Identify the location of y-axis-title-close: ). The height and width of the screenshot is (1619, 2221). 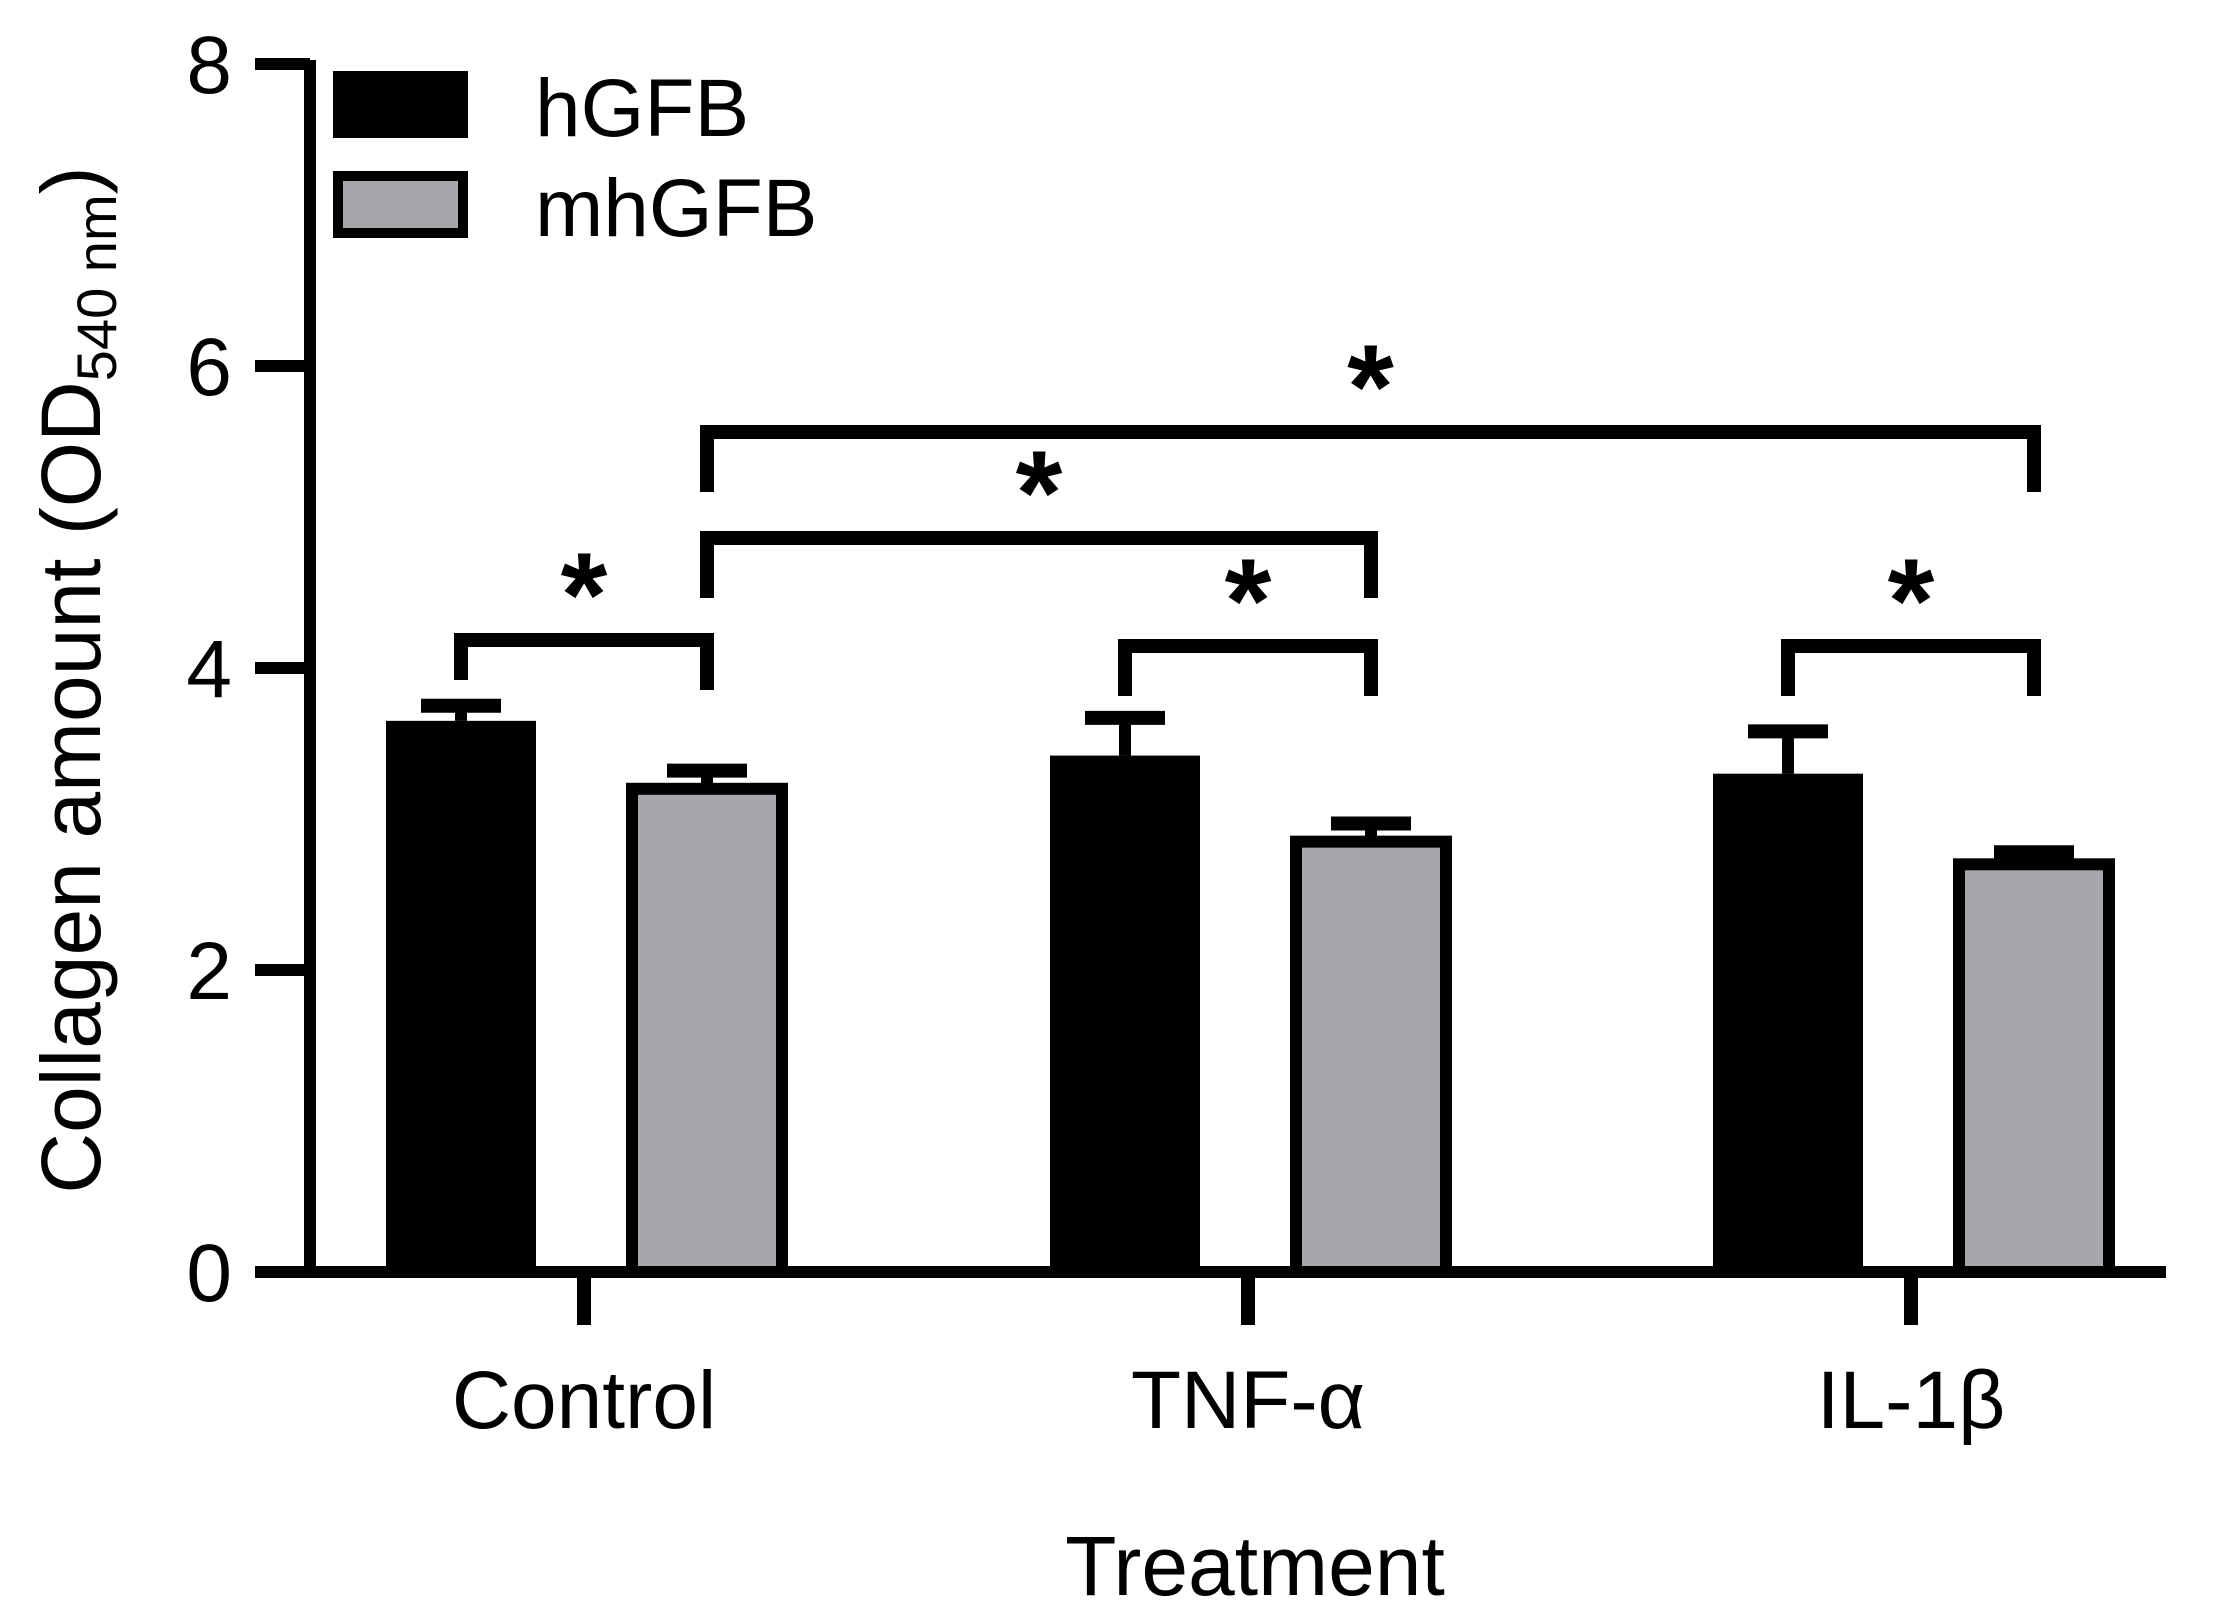
(71, 180).